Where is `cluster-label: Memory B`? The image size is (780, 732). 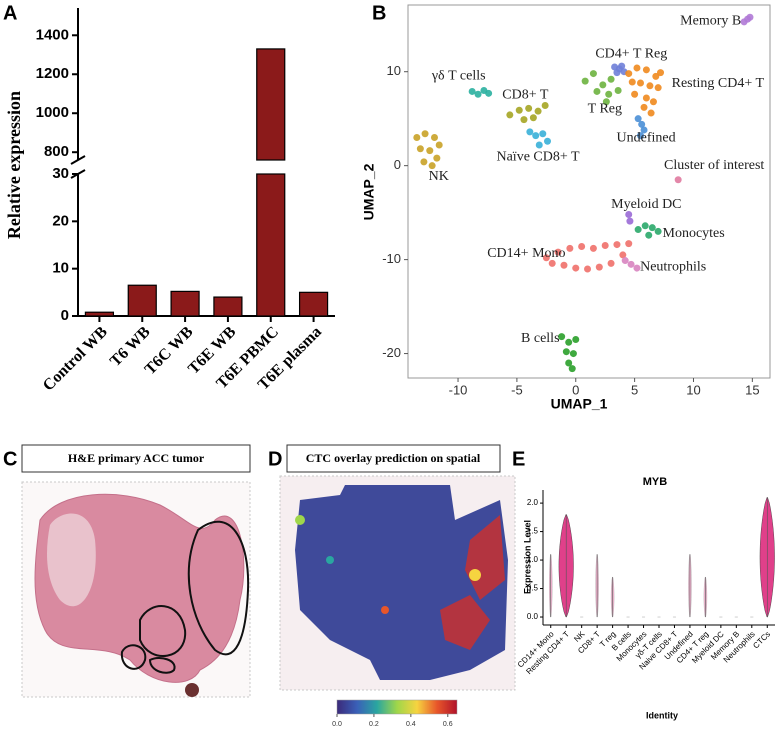
cluster-label: Memory B is located at coordinates (710, 21).